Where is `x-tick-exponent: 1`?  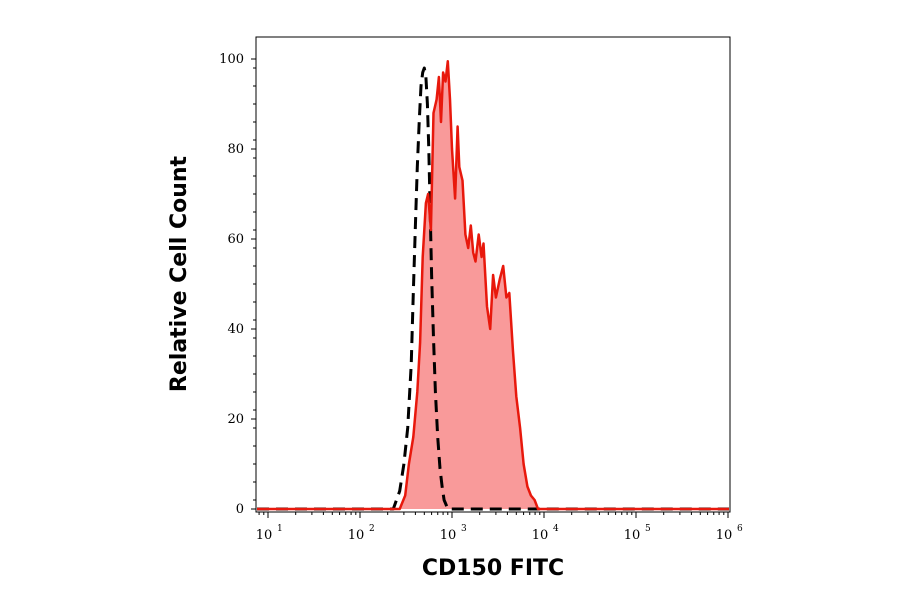 x-tick-exponent: 1 is located at coordinates (280, 529).